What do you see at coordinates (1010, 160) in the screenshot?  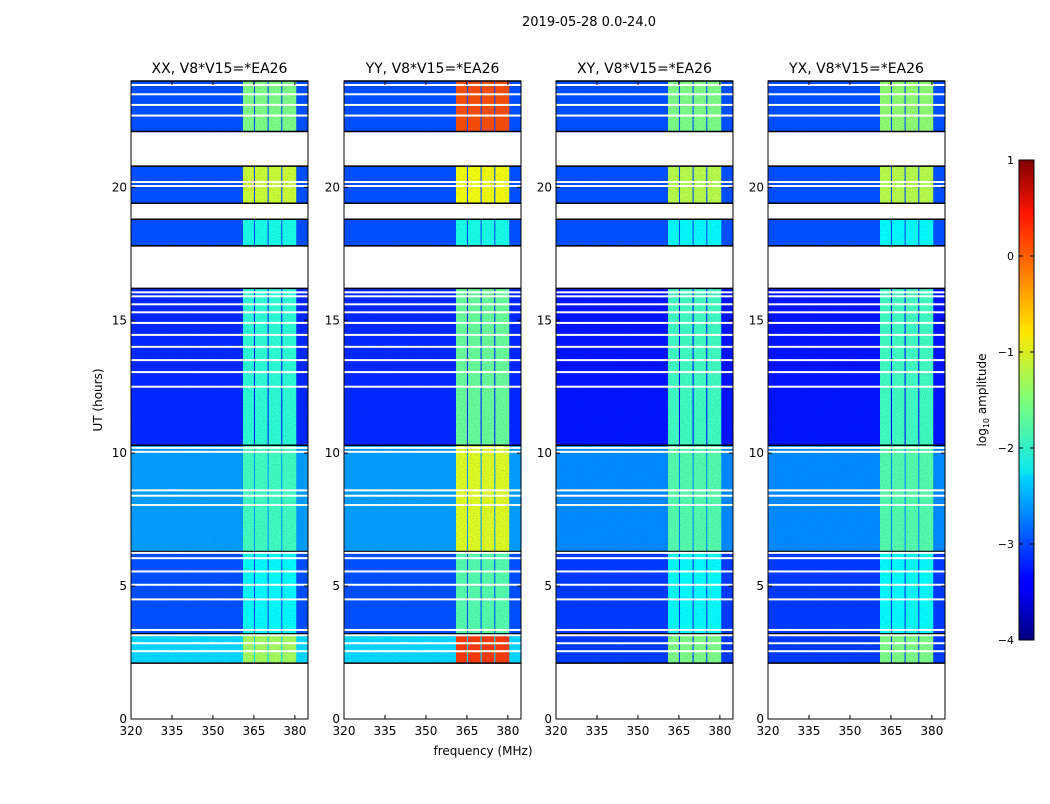 I see `colorbar-tick-label: 1` at bounding box center [1010, 160].